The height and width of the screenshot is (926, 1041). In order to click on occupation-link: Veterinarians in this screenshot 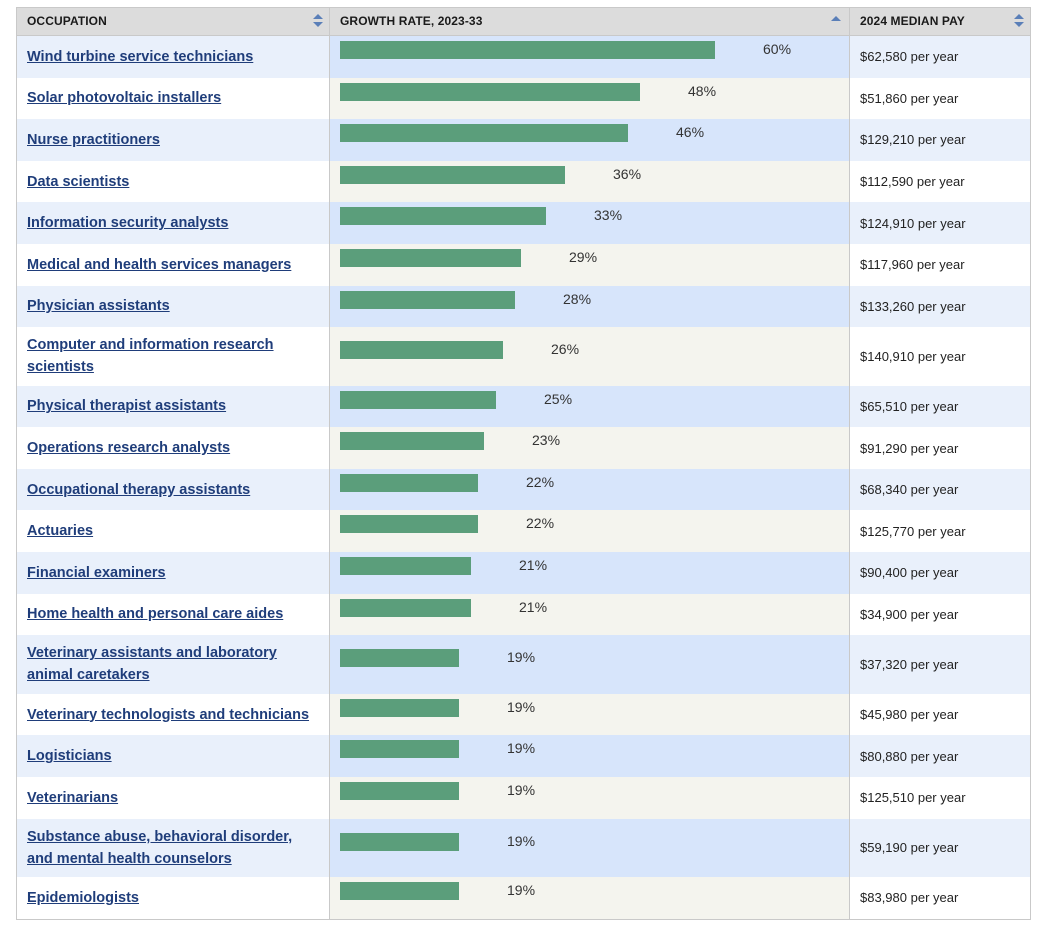, I will do `click(73, 797)`.